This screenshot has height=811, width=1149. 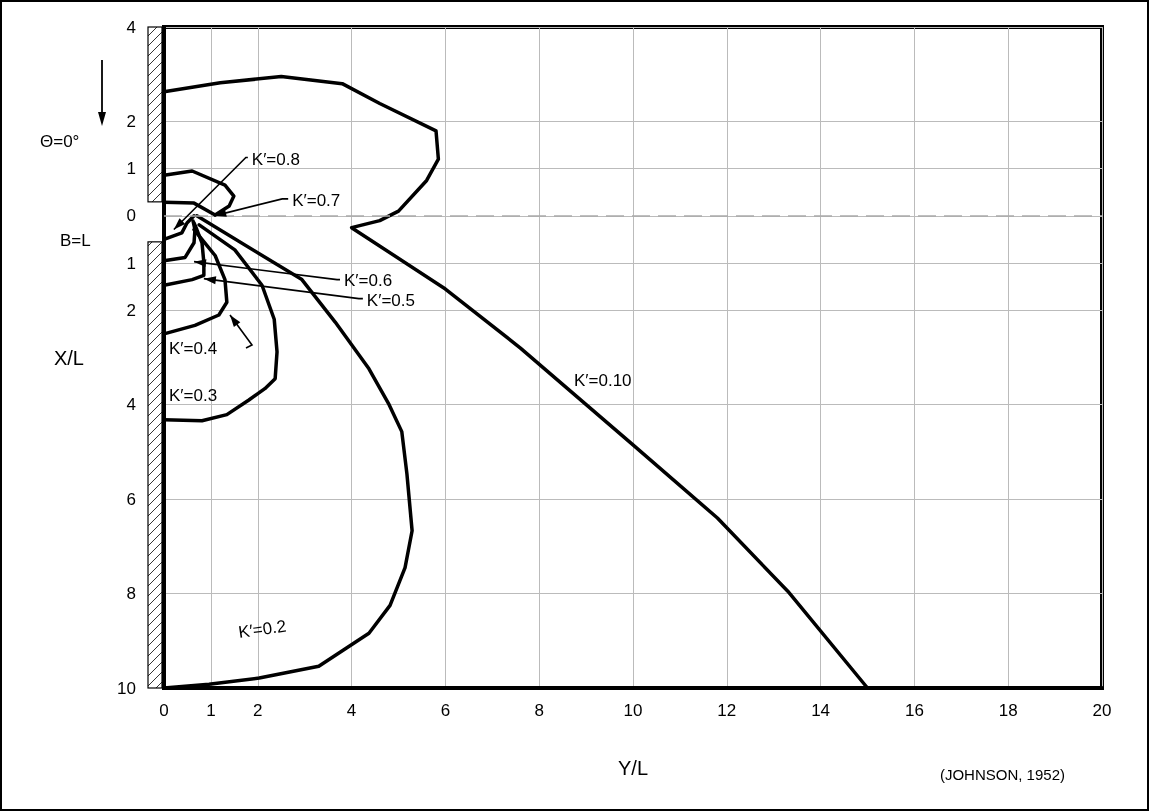 I want to click on annotation: K′=0.7, so click(x=316, y=200).